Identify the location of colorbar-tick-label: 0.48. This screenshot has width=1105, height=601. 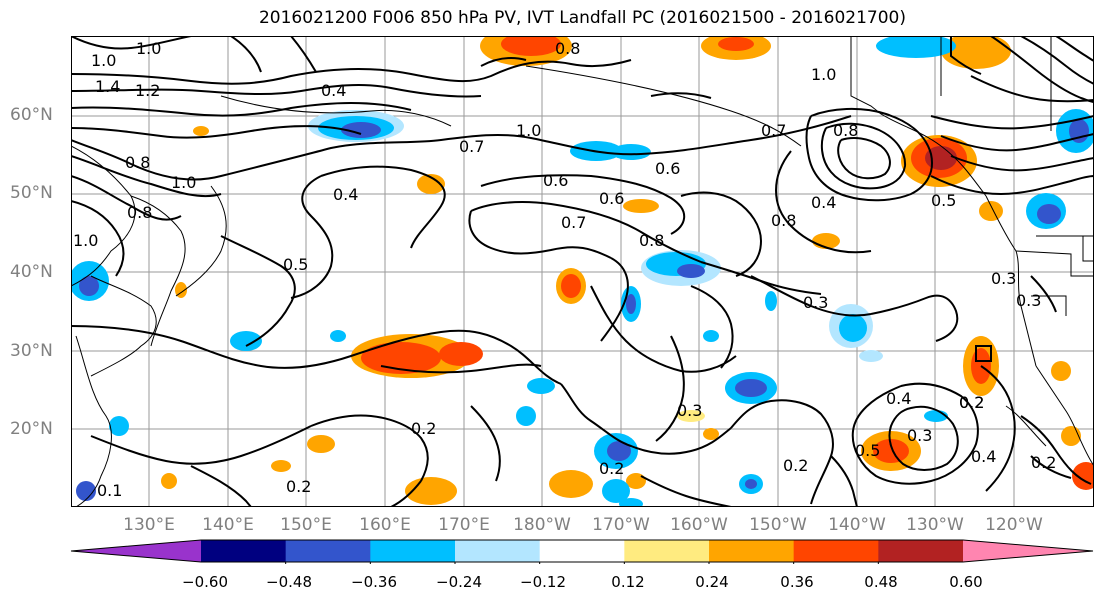
(881, 582).